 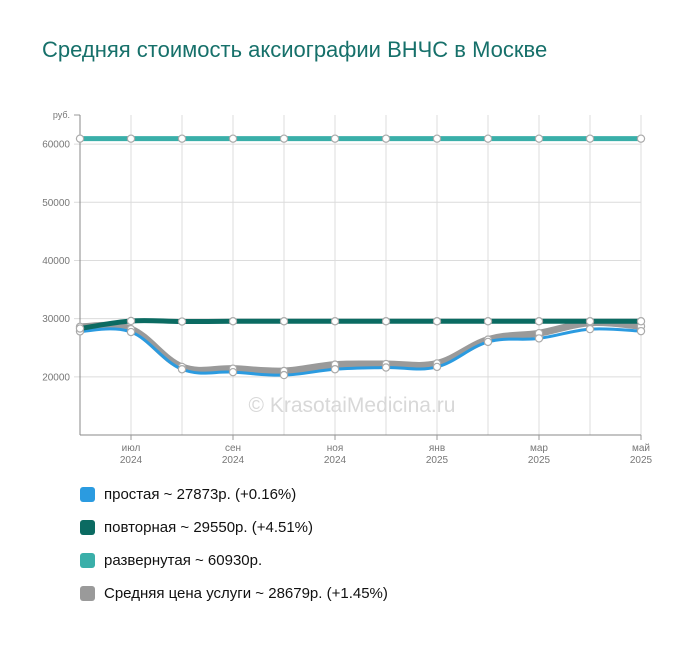 What do you see at coordinates (437, 448) in the screenshot?
I see `x-tick-label-month: янв` at bounding box center [437, 448].